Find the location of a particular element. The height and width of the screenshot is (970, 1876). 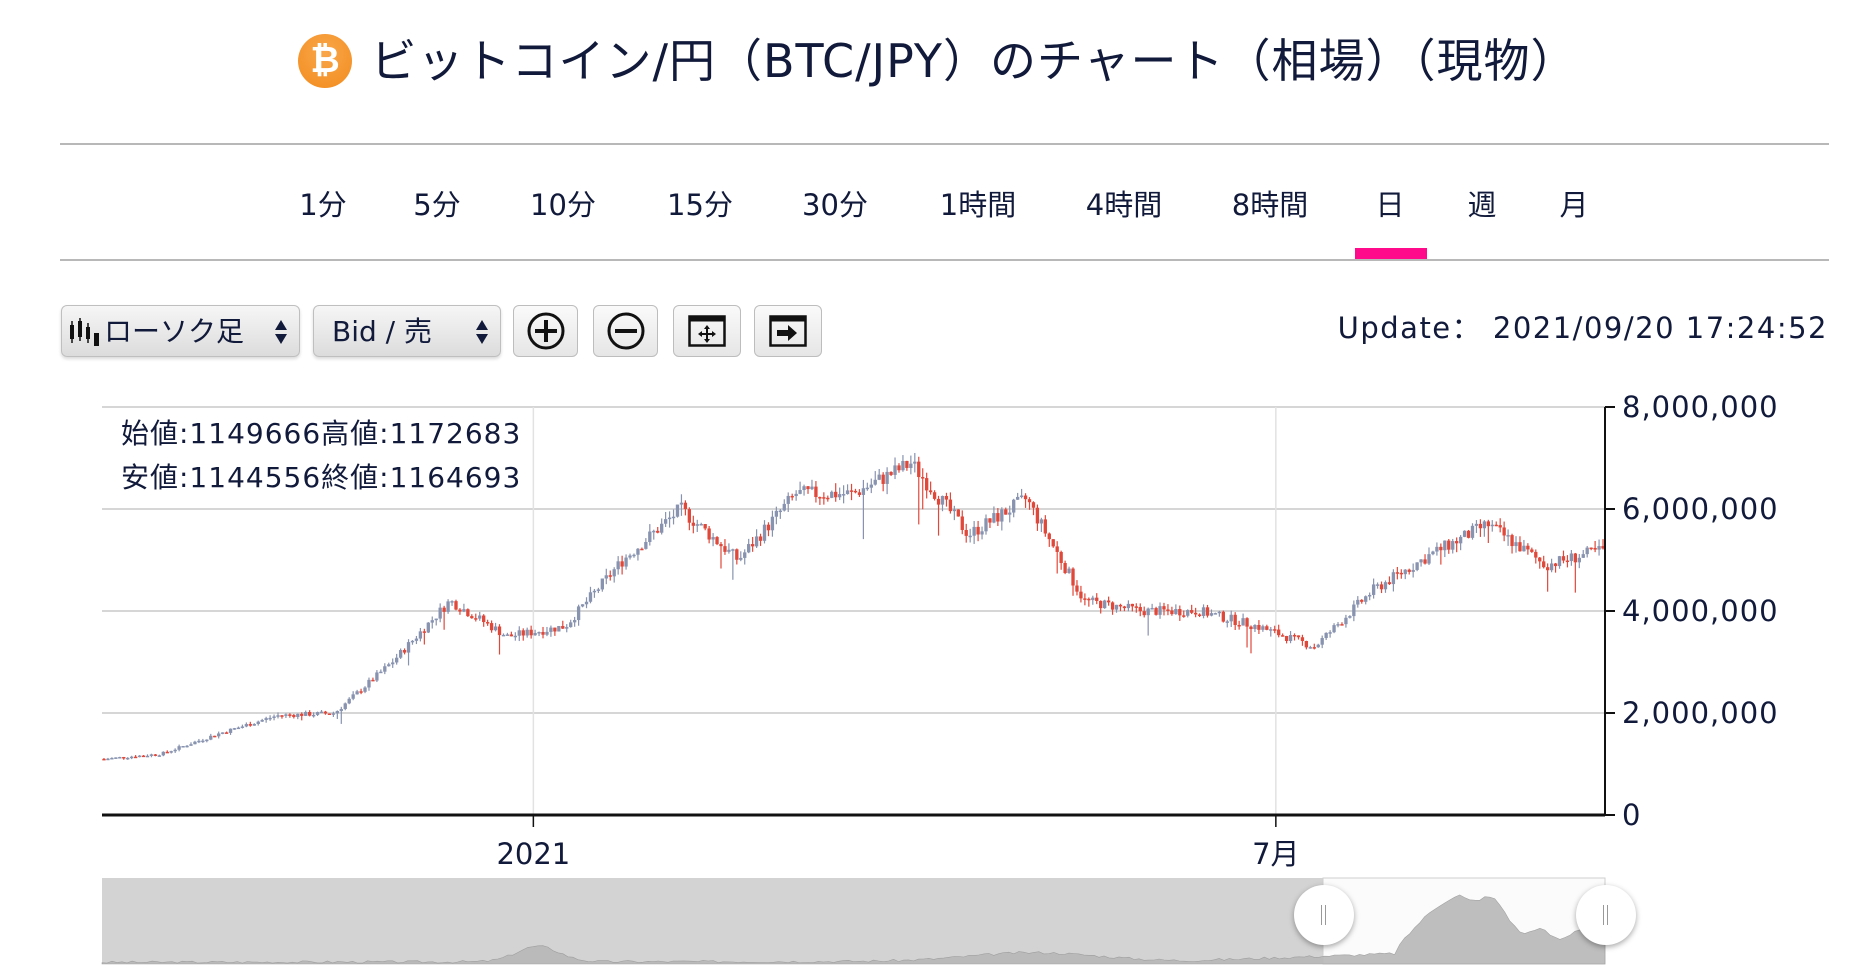

price-side-value: Bid / 売 is located at coordinates (382, 331).